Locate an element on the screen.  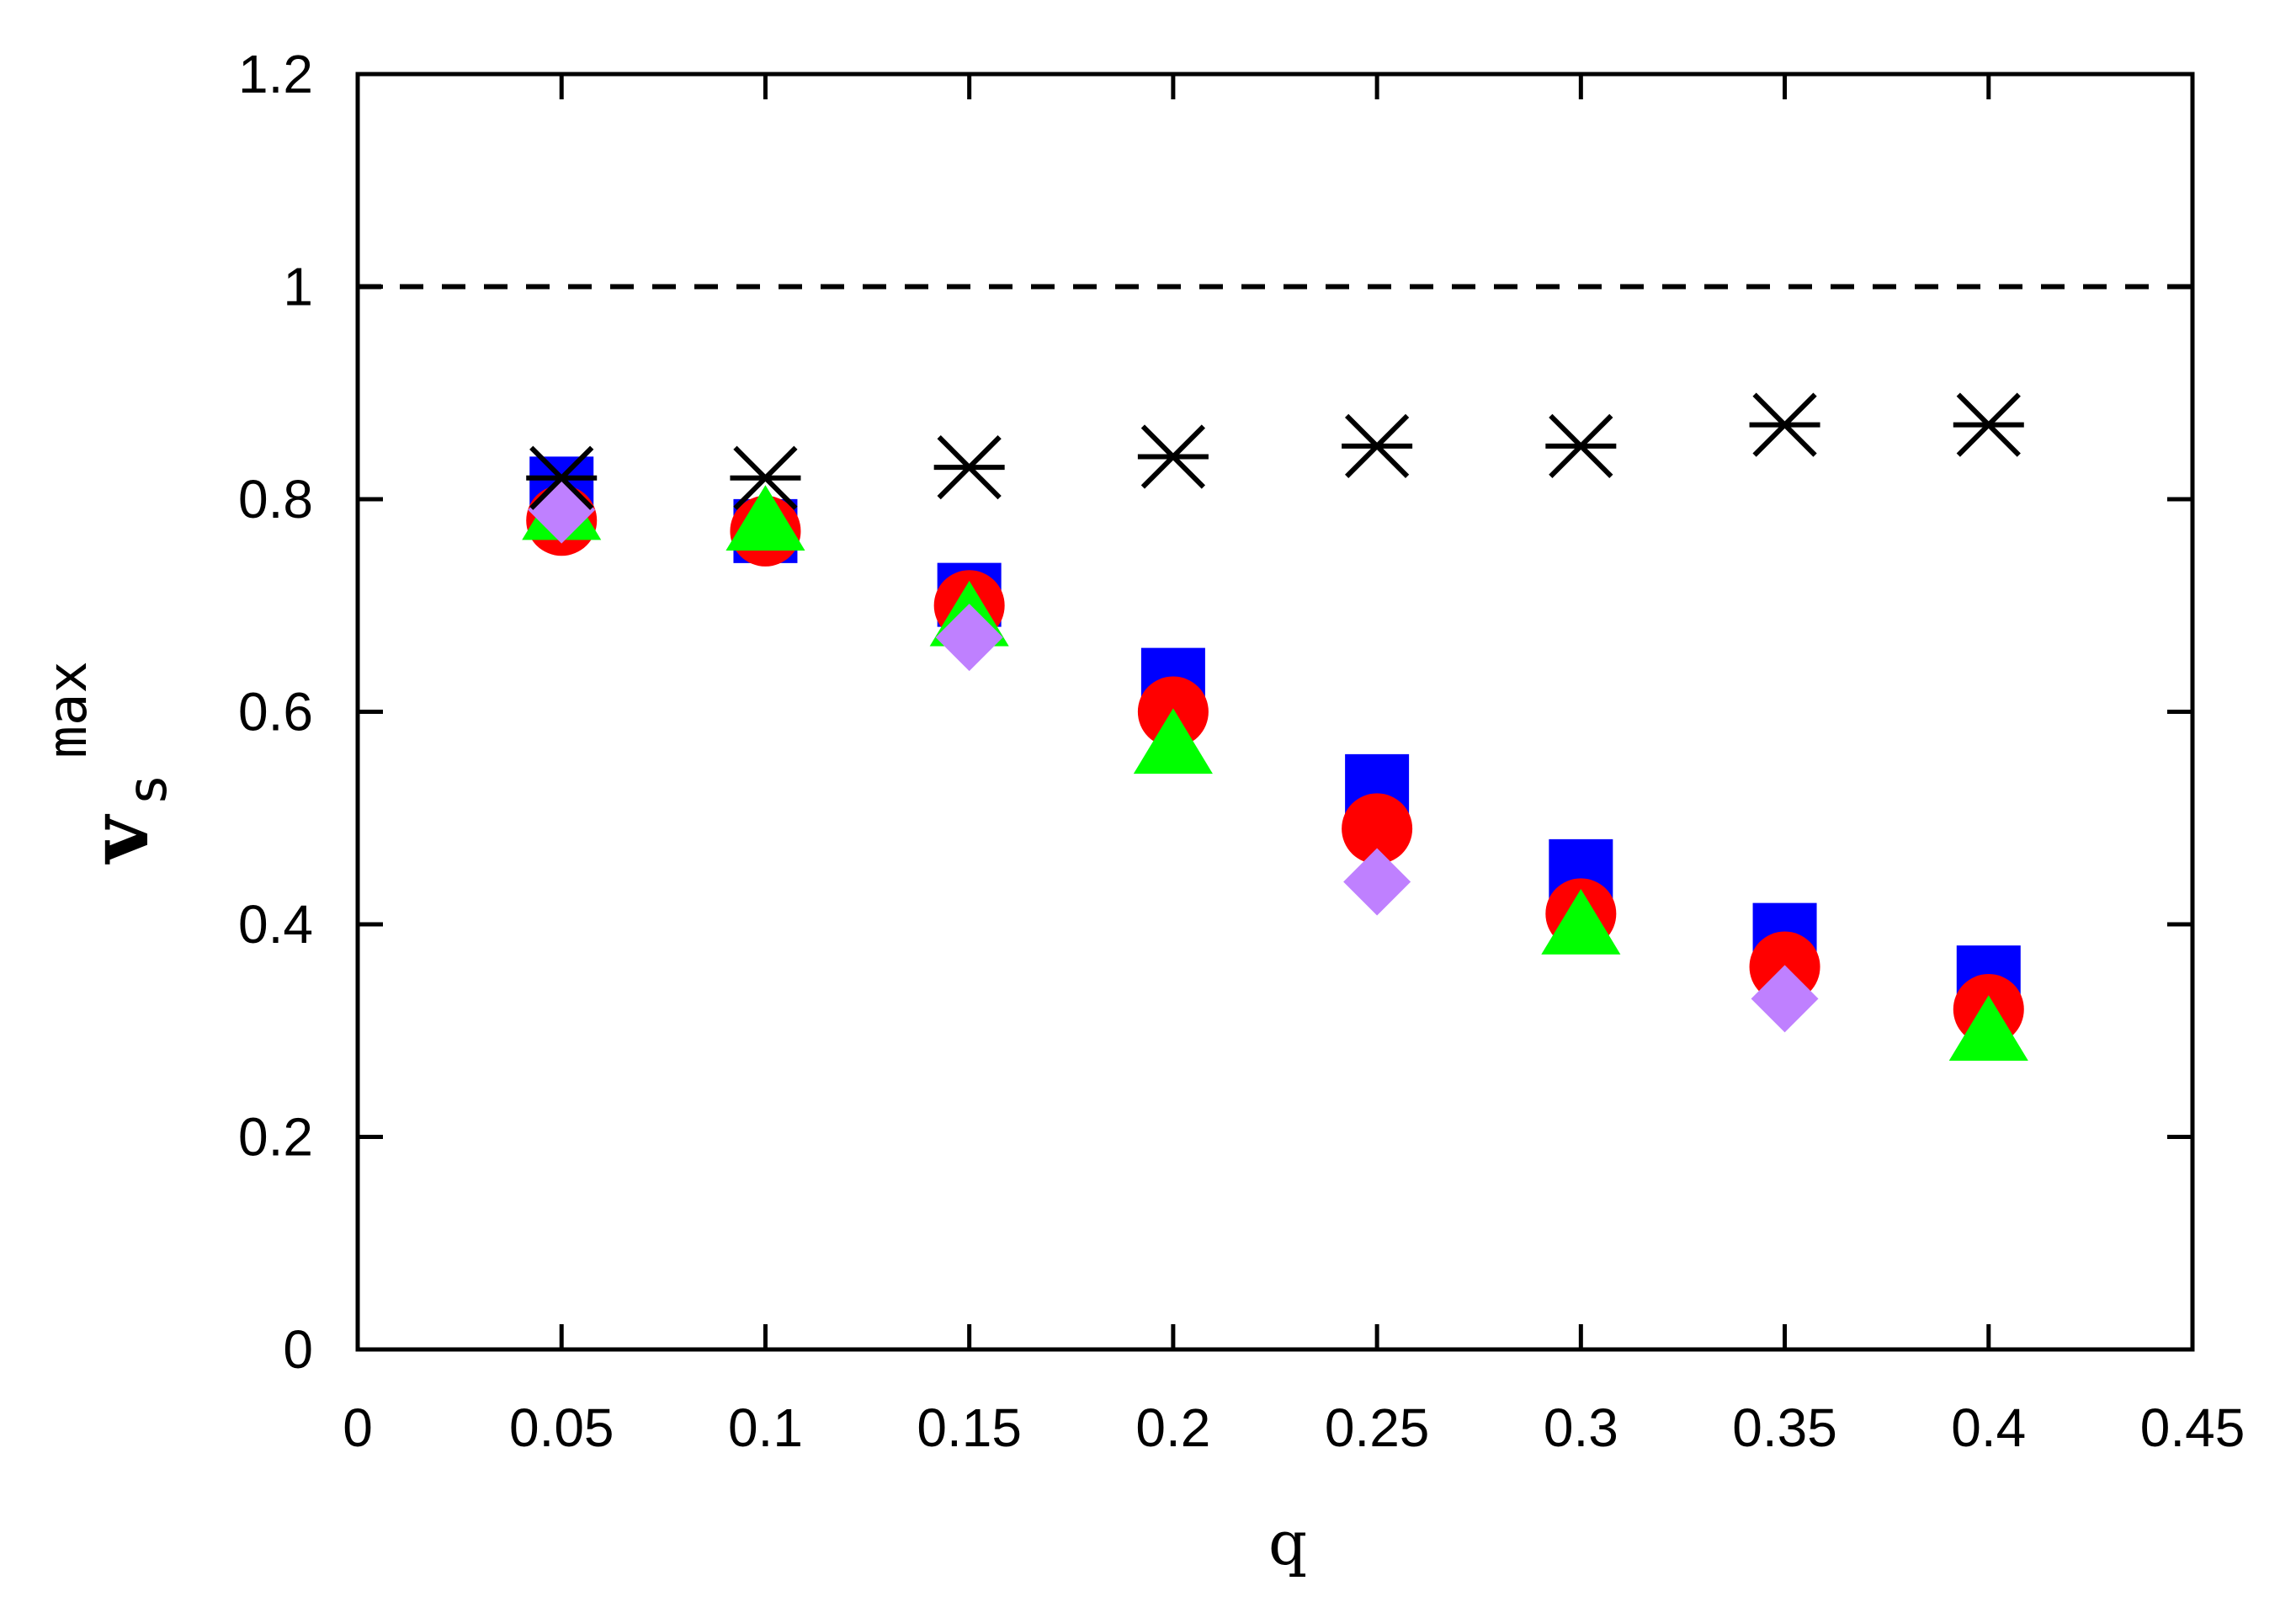
x-tick-label: 0.3 is located at coordinates (1581, 1427).